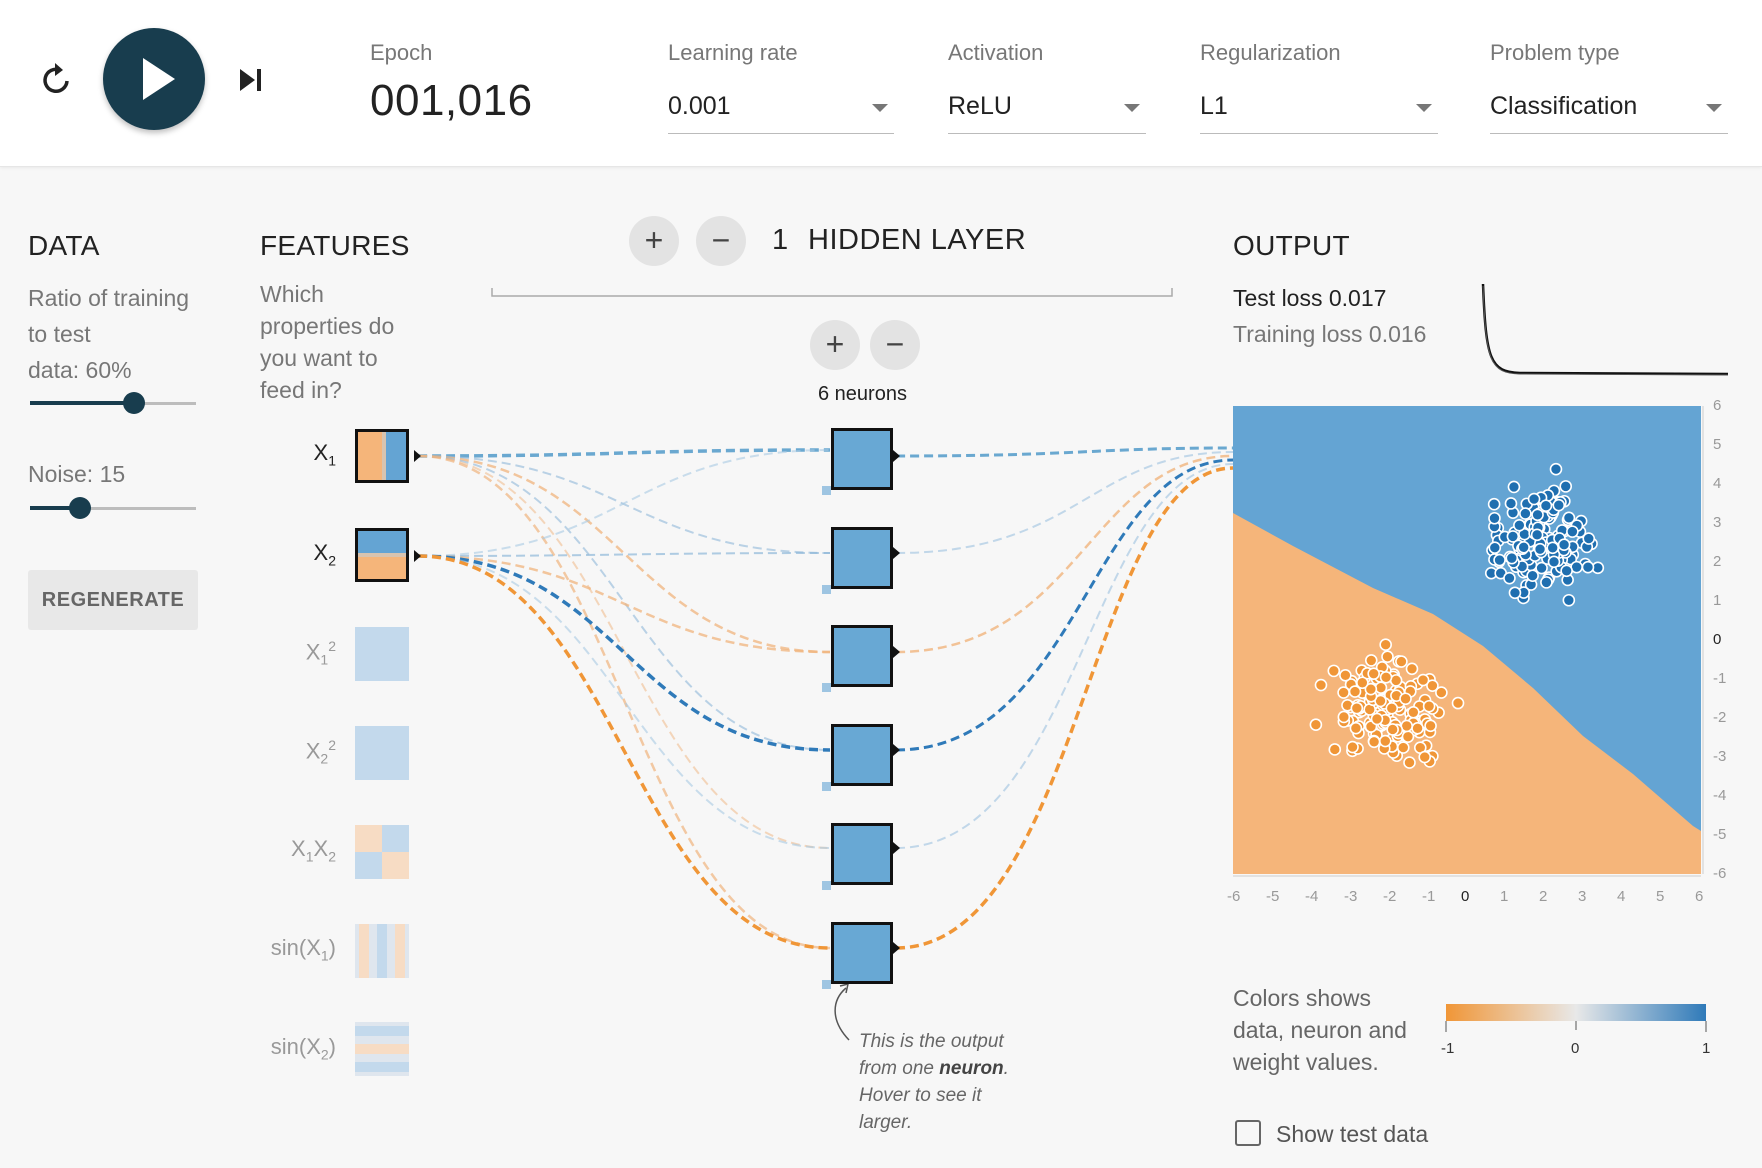 The width and height of the screenshot is (1762, 1168). Describe the element at coordinates (59, 334) in the screenshot. I see `ratio-label-line2: to test` at that location.